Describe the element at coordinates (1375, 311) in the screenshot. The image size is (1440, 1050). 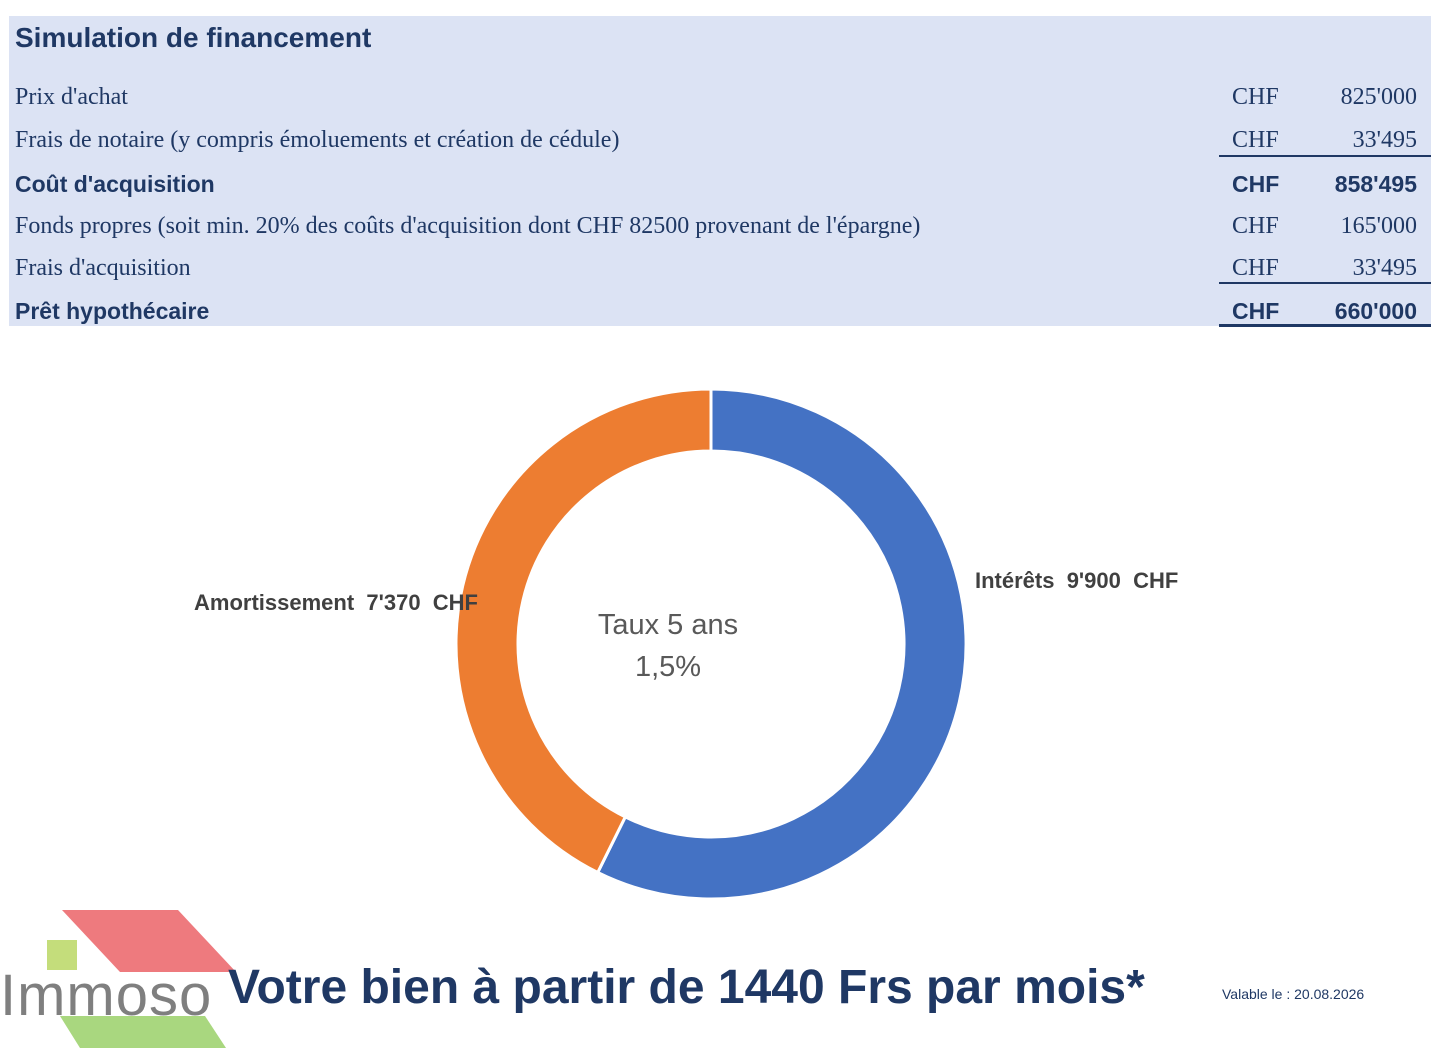
I see `row-value: 660'000` at that location.